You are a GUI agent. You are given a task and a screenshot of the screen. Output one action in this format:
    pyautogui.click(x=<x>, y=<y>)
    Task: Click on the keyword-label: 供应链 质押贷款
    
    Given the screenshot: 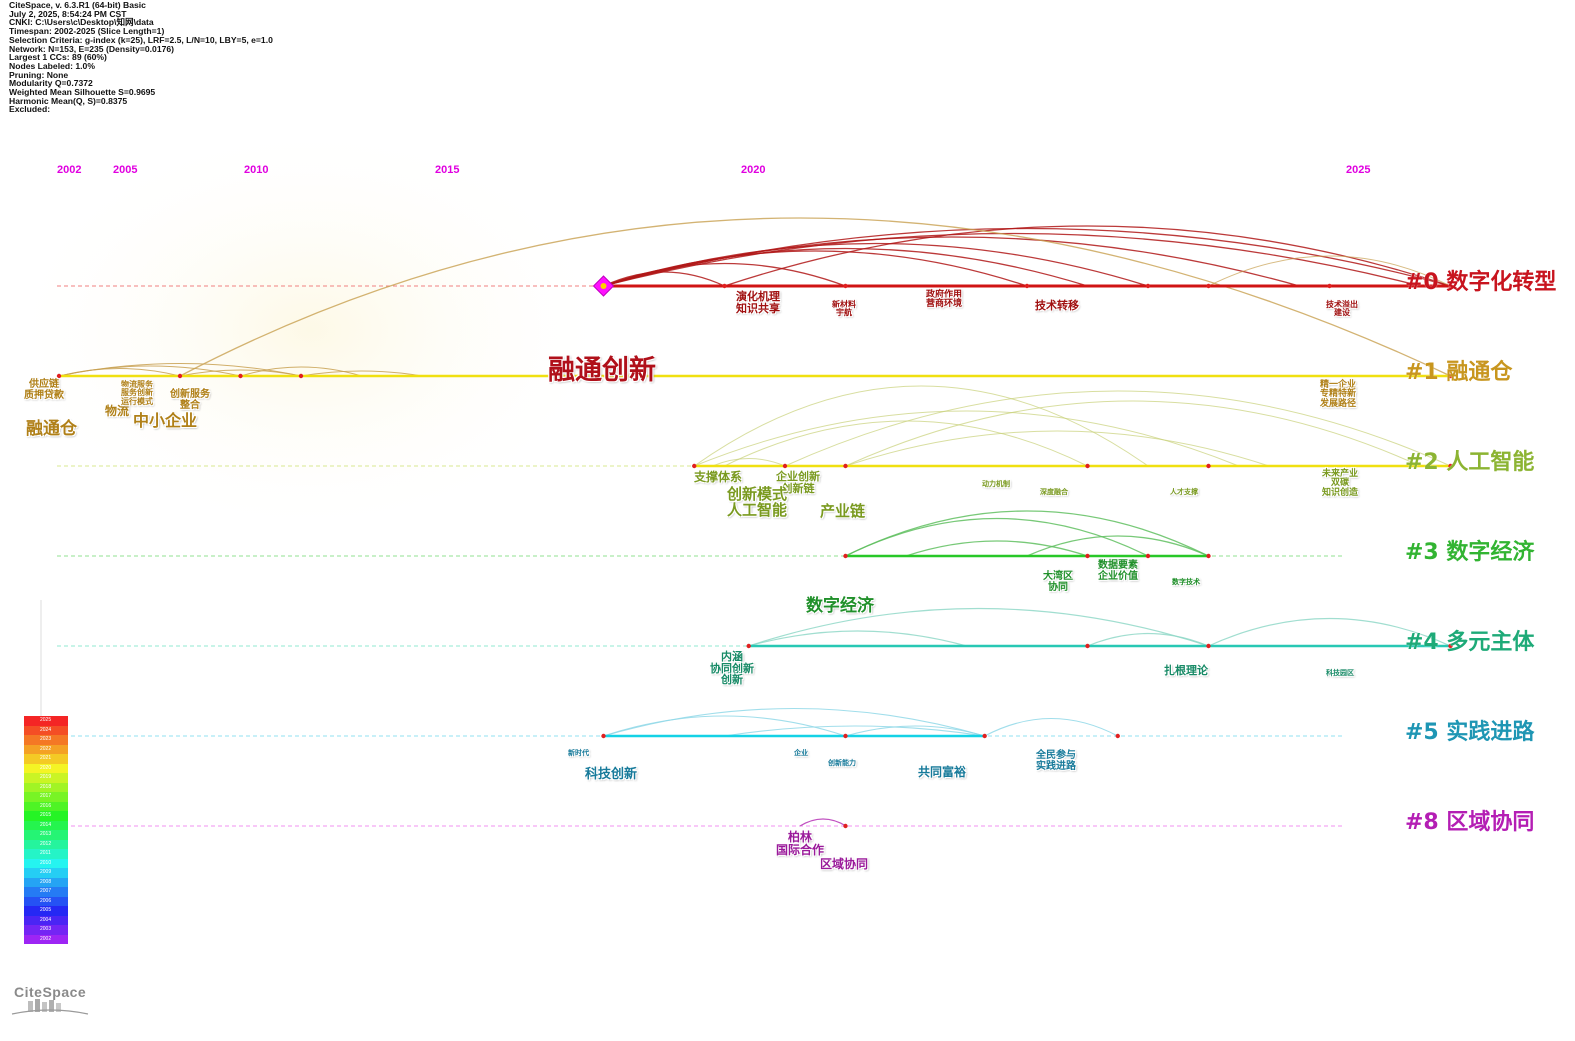 What is the action you would take?
    pyautogui.click(x=44, y=390)
    